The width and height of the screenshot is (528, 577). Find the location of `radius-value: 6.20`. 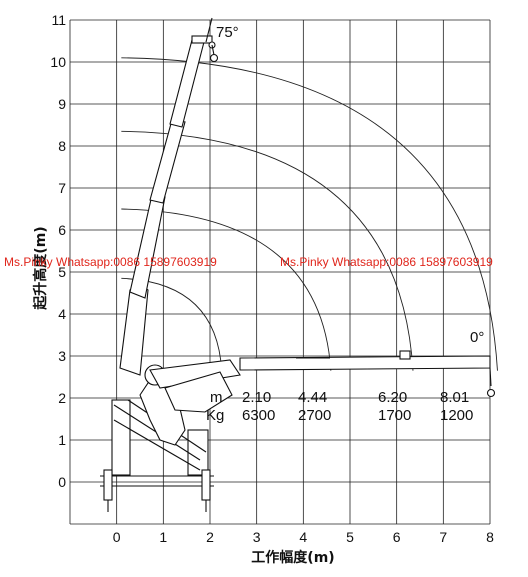

radius-value: 6.20 is located at coordinates (392, 397).